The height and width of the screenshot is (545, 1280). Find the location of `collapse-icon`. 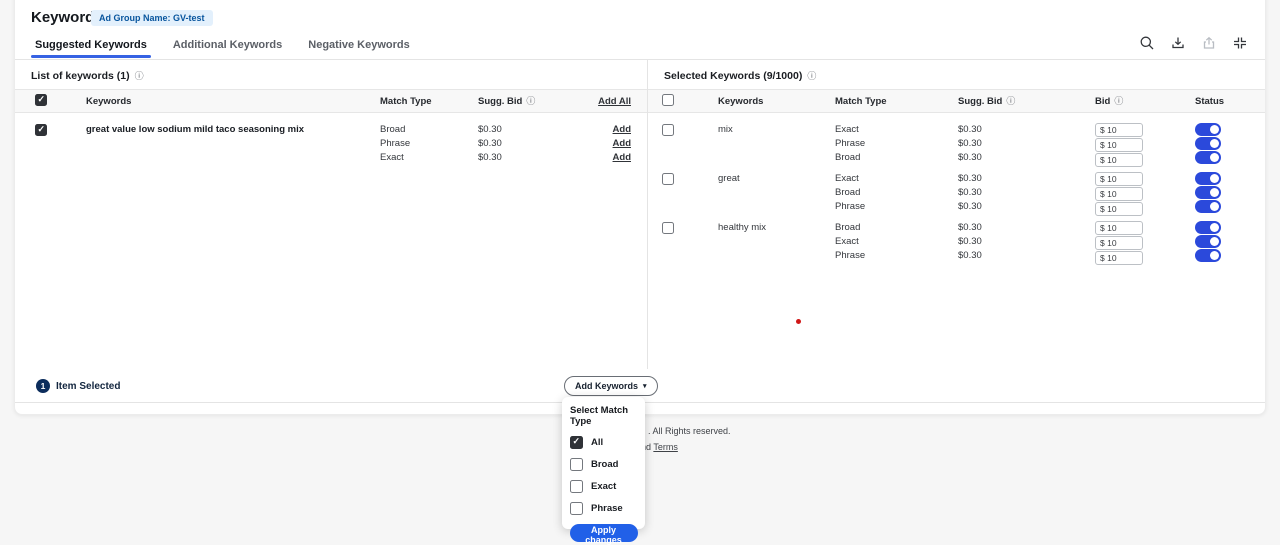

collapse-icon is located at coordinates (1240, 43).